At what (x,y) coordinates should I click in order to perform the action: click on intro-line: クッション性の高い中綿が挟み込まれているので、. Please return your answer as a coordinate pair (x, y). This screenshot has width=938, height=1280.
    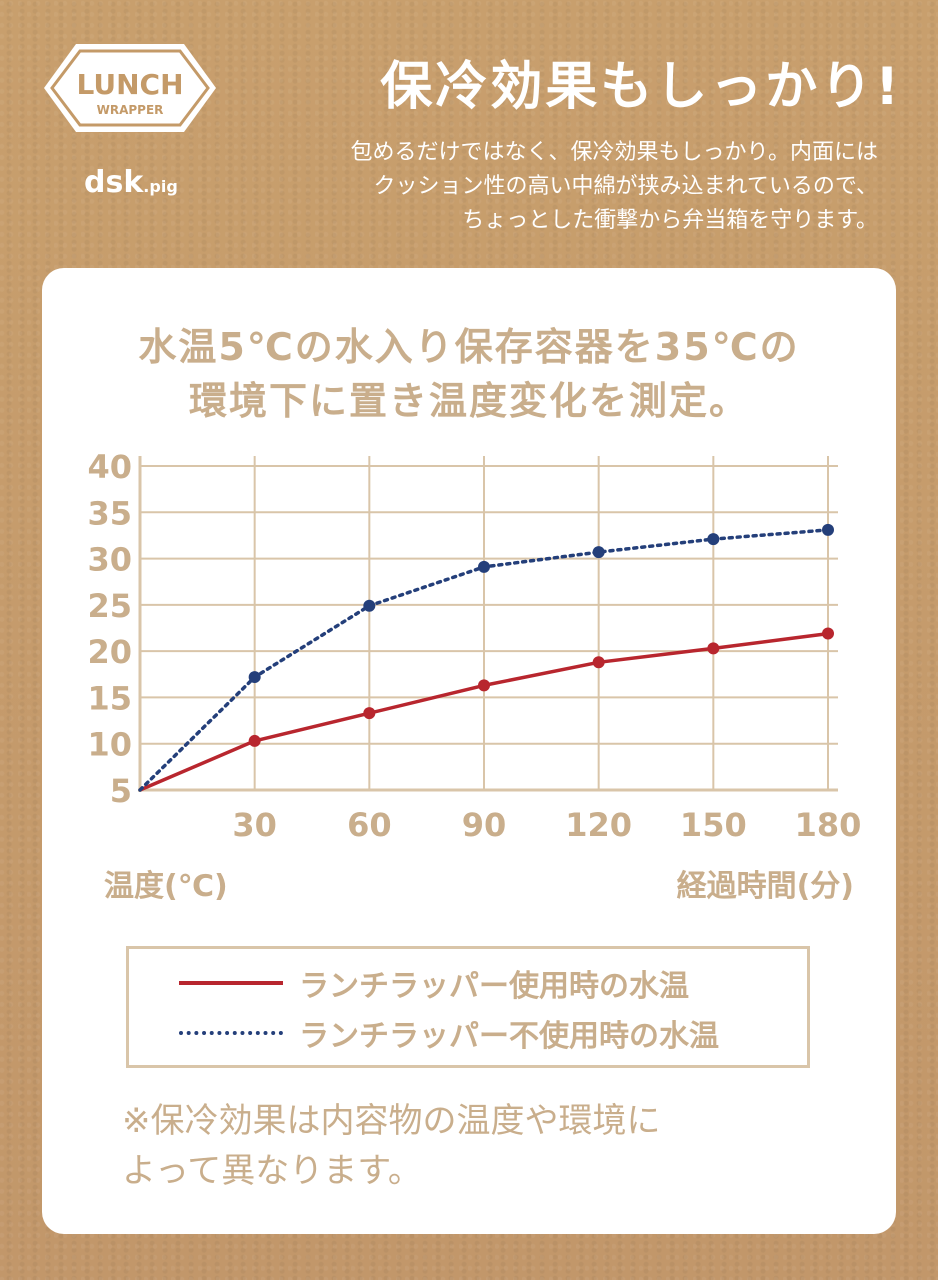
    Looking at the image, I should click on (625, 186).